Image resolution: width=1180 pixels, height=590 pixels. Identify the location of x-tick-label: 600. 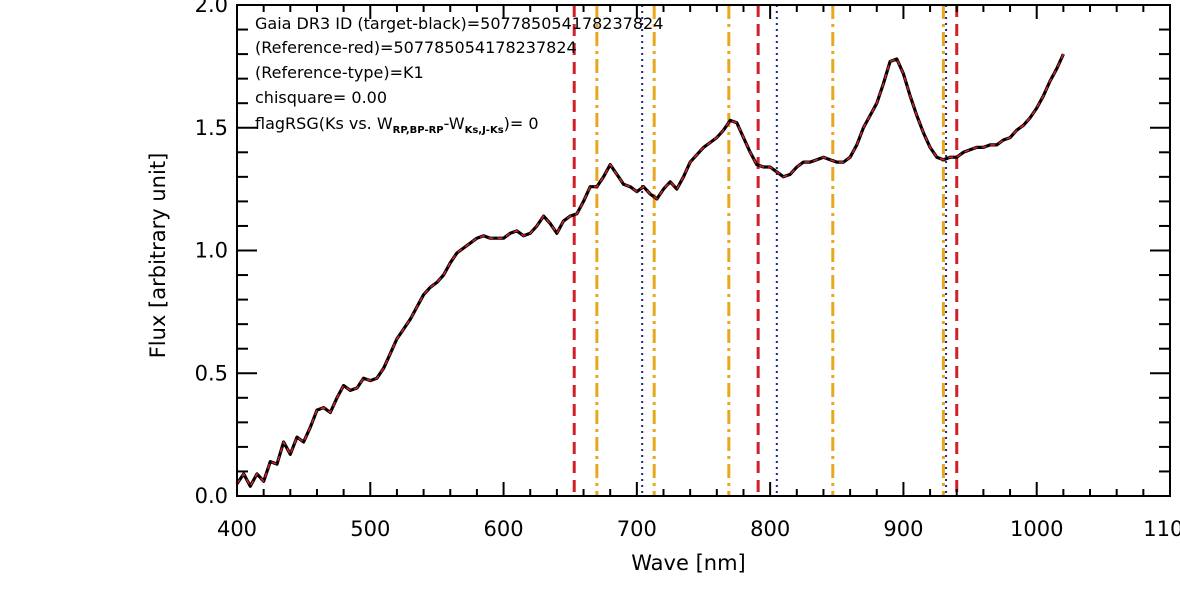
(504, 529).